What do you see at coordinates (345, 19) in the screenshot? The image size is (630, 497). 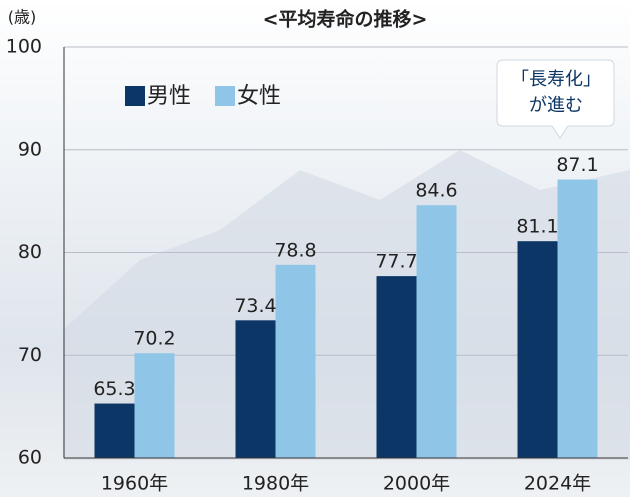 I see `chart-title: <平均寿命の推移>` at bounding box center [345, 19].